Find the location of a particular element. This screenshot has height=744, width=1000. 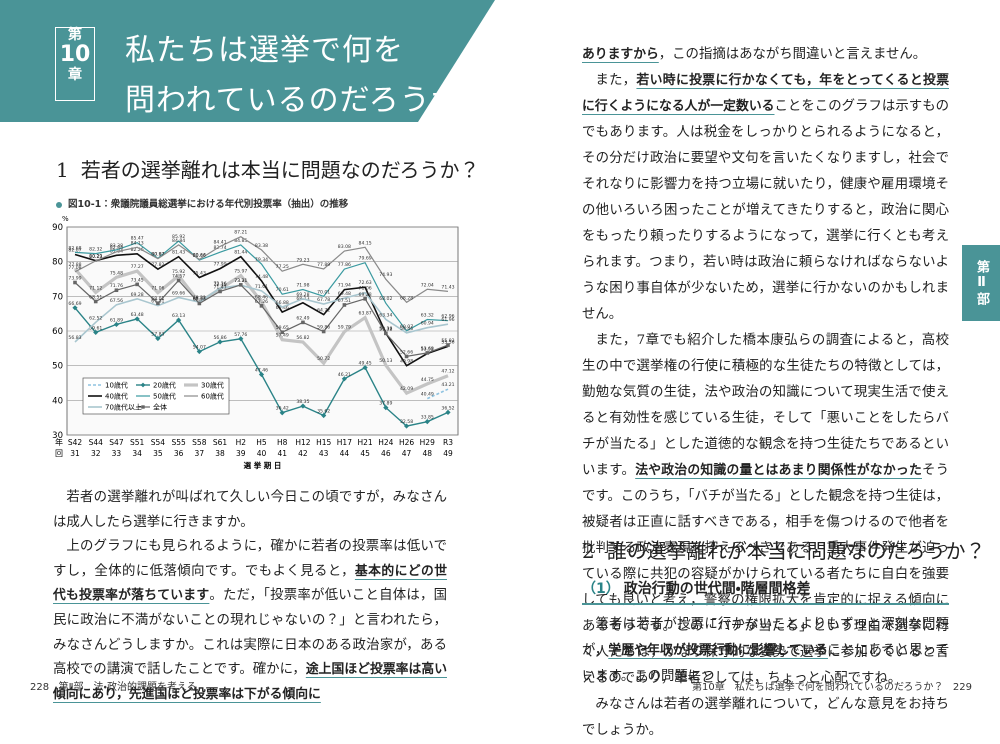

x-tick-sub-label: 35 is located at coordinates (158, 453).